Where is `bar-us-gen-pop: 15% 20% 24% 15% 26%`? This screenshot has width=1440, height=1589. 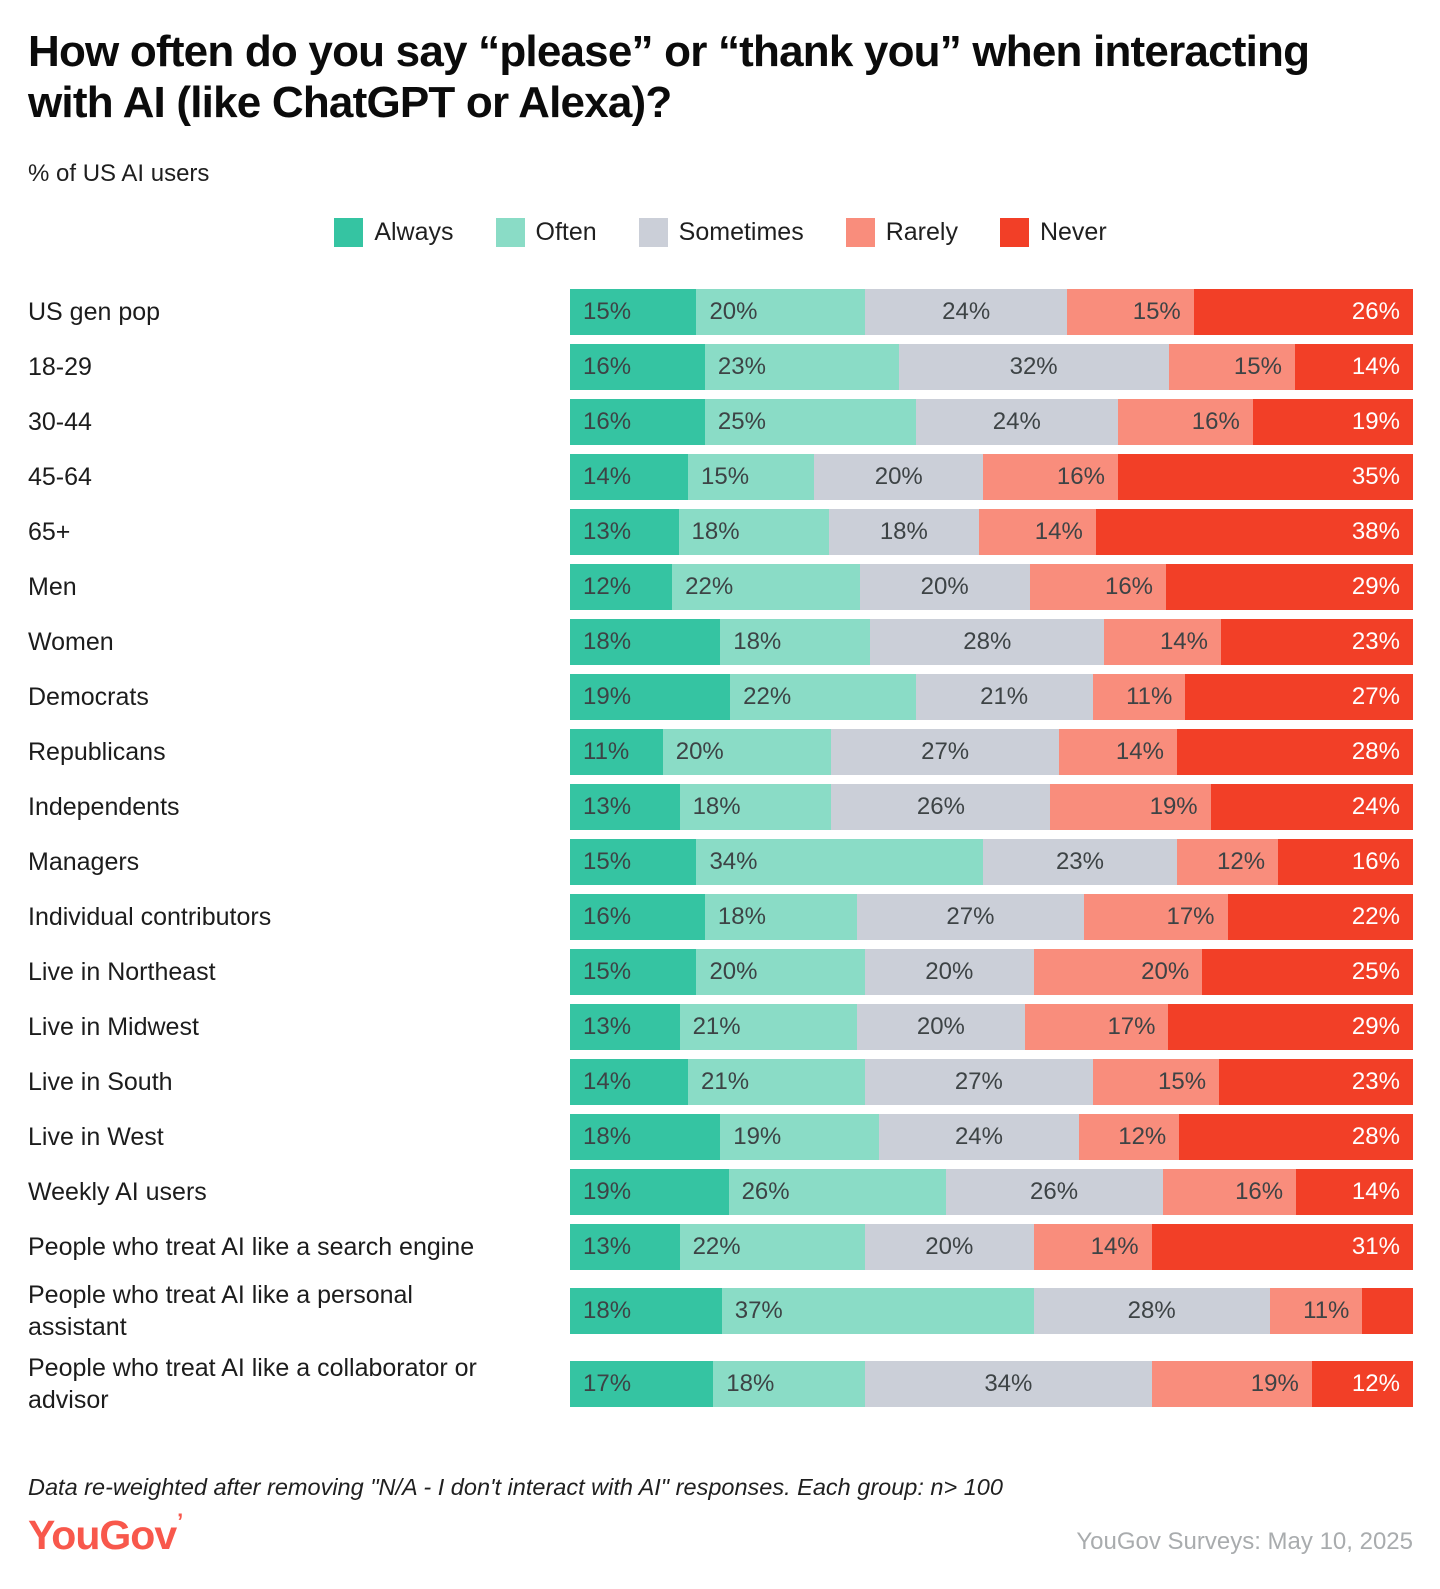
bar-us-gen-pop: 15% 20% 24% 15% 26% is located at coordinates (991, 312).